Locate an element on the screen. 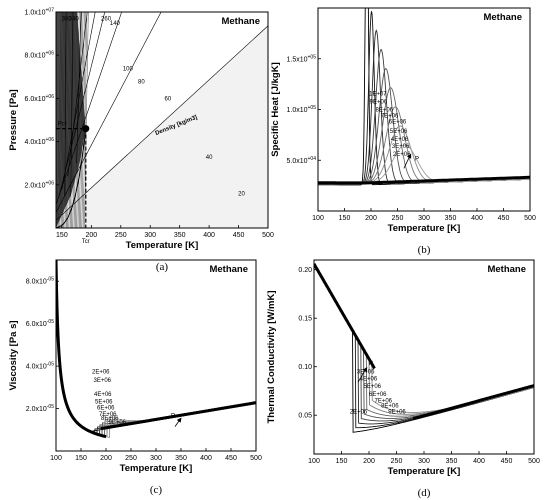 The image size is (550, 500). conductivity-series-label: 2E+06 is located at coordinates (359, 412).